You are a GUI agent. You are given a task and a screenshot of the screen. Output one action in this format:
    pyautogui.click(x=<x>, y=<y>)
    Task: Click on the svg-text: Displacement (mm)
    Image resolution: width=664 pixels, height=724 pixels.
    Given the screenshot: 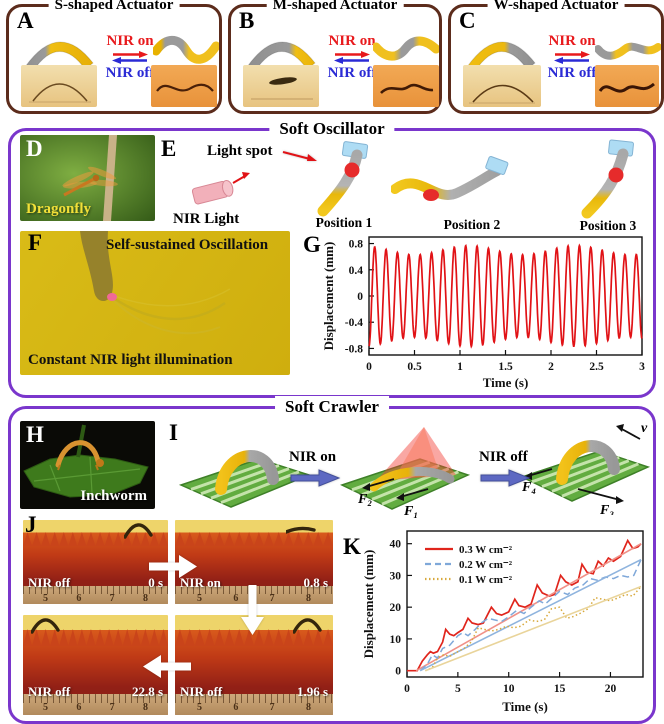 What is the action you would take?
    pyautogui.click(x=328, y=296)
    